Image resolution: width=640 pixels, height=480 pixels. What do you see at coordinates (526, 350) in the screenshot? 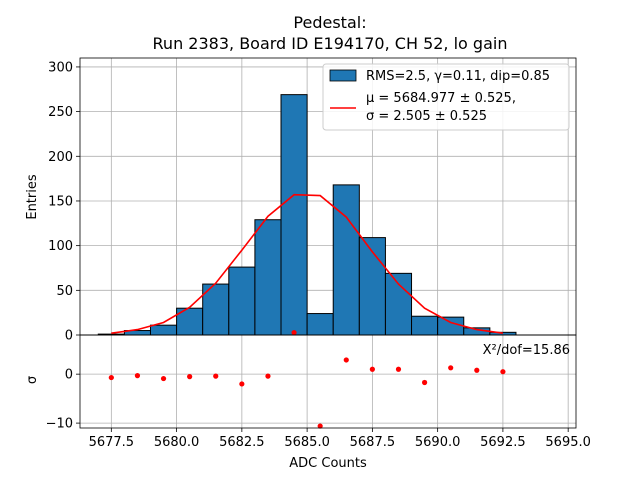
I see `chi2-annotation: X²/dof=15.86` at bounding box center [526, 350].